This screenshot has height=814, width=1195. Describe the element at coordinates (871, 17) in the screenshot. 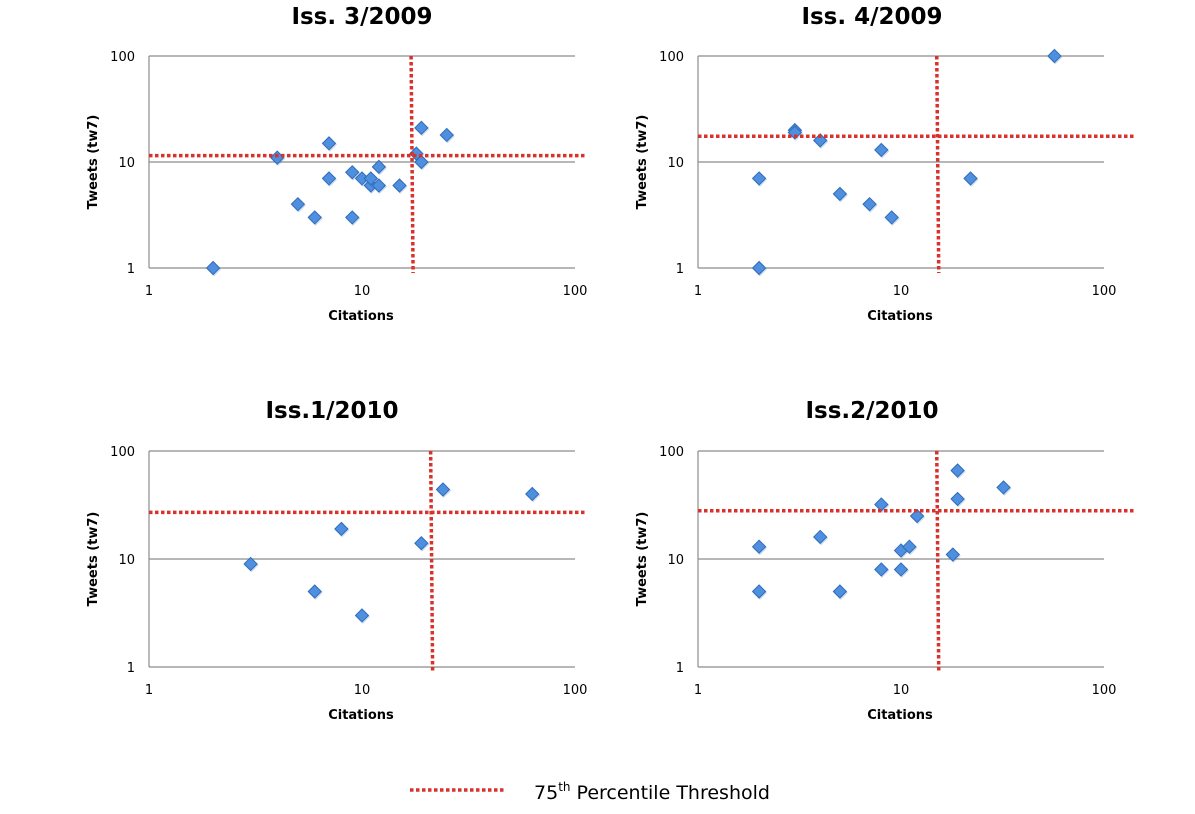

I see `chart-title: Iss. 4/2009` at that location.